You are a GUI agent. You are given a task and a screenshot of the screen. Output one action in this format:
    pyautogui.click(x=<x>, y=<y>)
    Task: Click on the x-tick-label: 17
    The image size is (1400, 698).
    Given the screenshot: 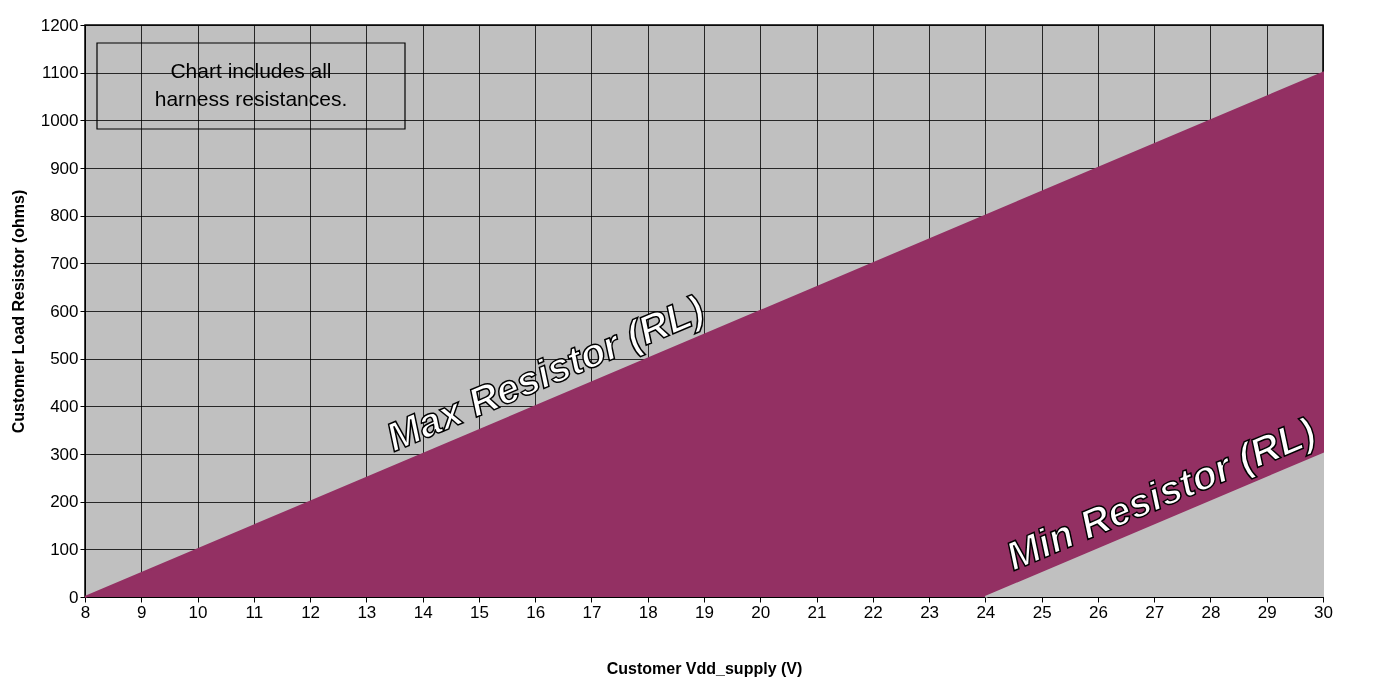 What is the action you would take?
    pyautogui.click(x=592, y=612)
    